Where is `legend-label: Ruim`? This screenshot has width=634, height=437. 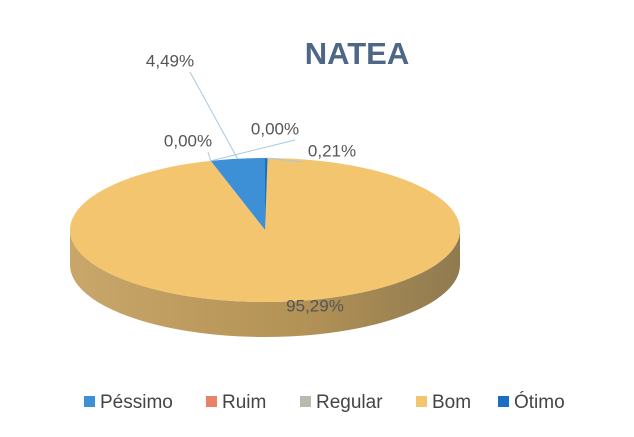
legend-label: Ruim is located at coordinates (244, 402).